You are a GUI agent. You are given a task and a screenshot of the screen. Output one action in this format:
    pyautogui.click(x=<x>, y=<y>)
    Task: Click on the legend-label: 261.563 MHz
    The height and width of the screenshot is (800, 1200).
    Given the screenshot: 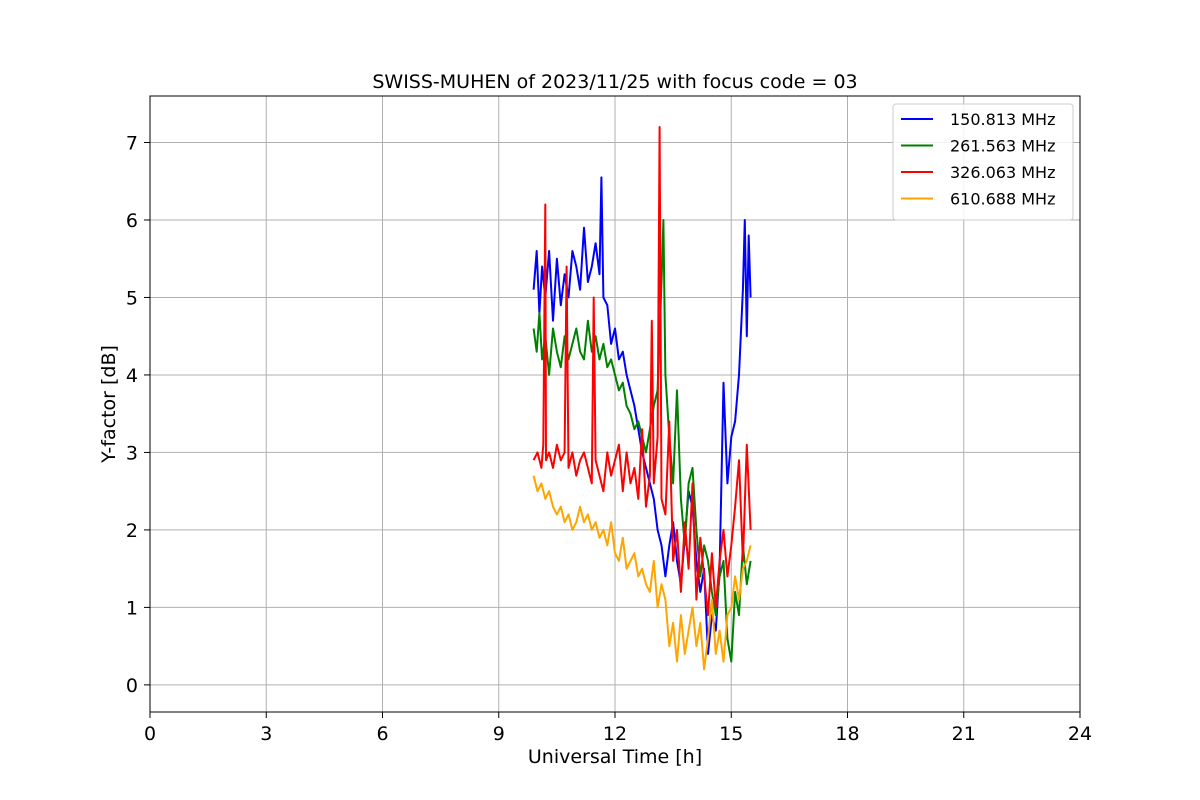 What is the action you would take?
    pyautogui.click(x=1002, y=146)
    